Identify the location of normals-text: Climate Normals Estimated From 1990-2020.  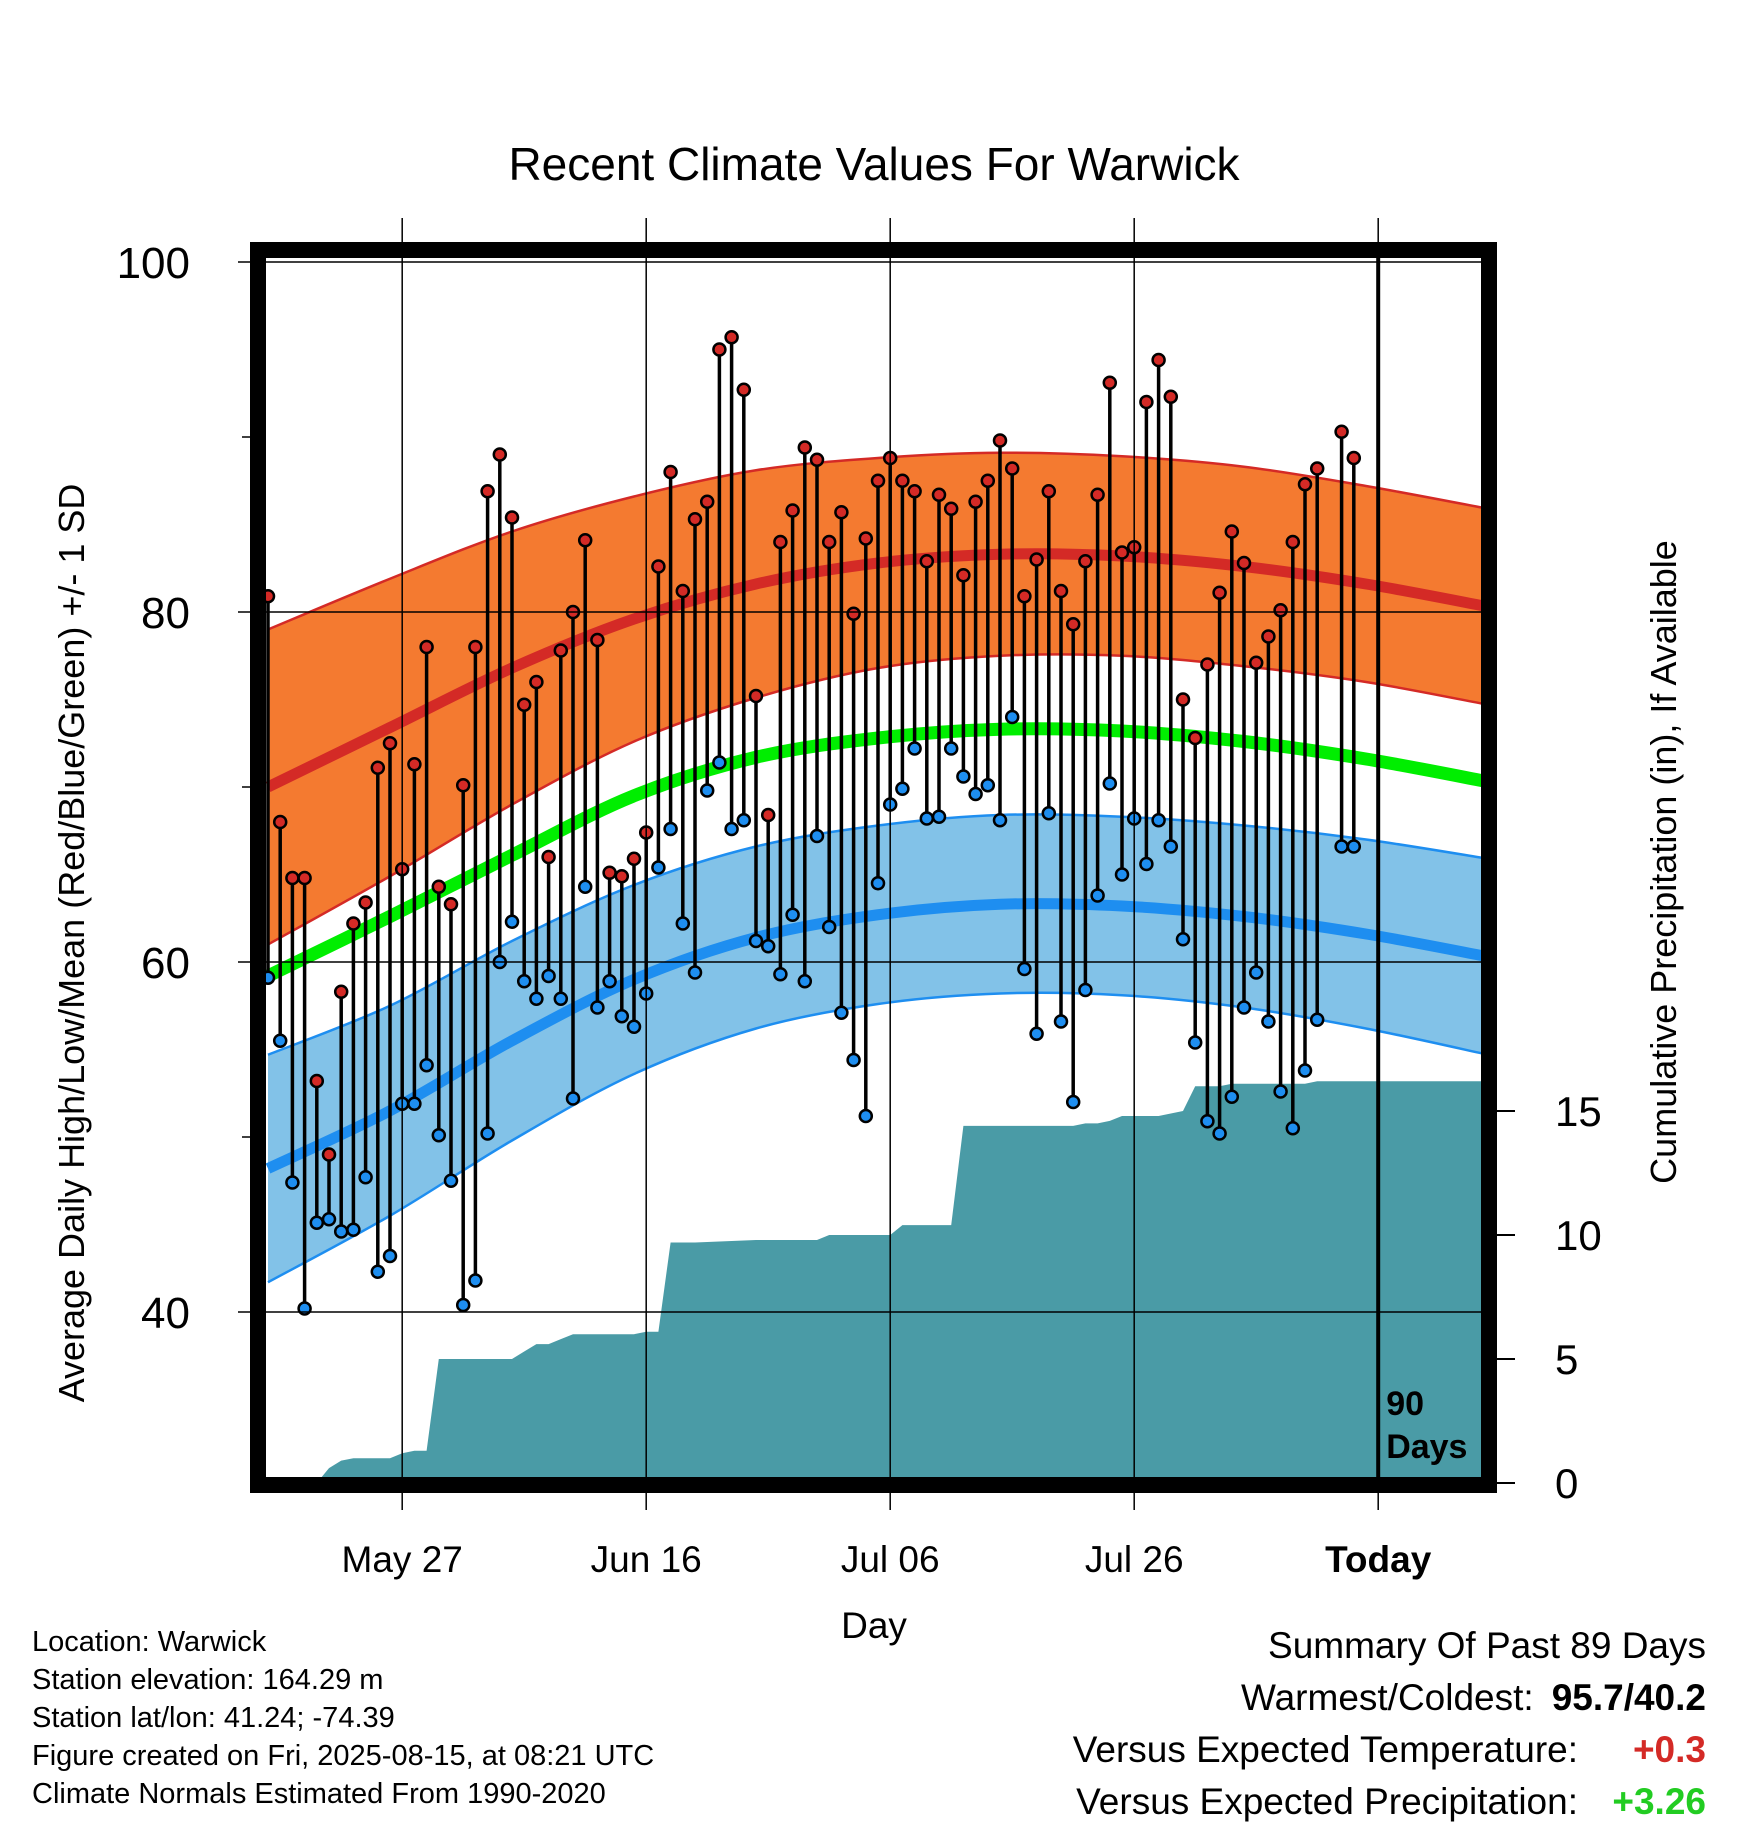
(319, 1794).